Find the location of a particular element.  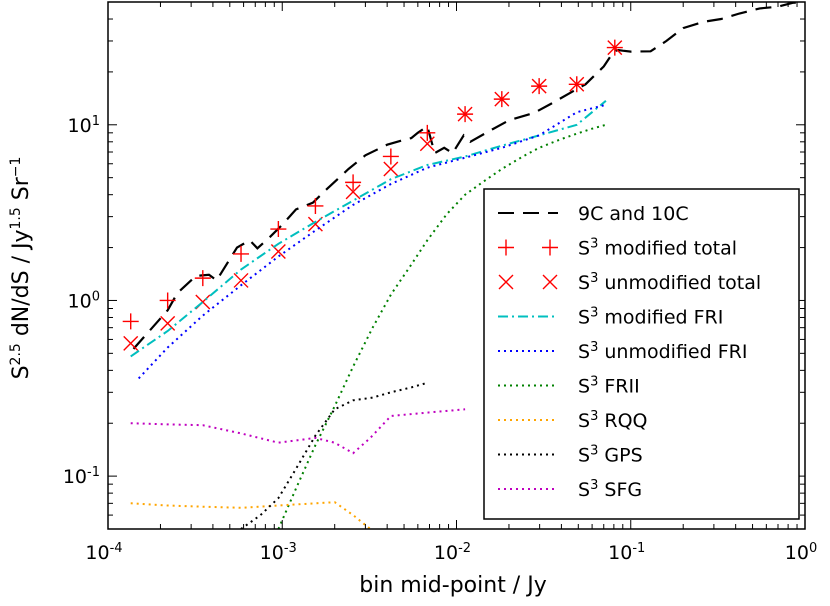

y-axis-label: S2.5 dN/dS / Jy1.5 Sr−1 is located at coordinates (21, 268).